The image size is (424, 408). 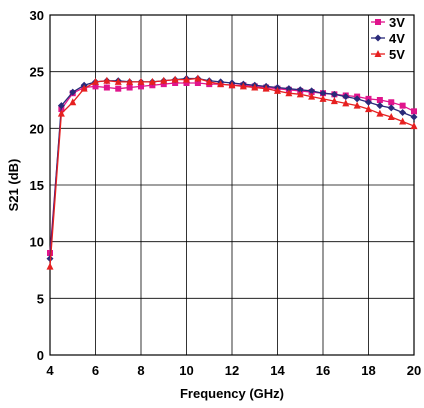 I want to click on legend-label: 5V, so click(x=397, y=54).